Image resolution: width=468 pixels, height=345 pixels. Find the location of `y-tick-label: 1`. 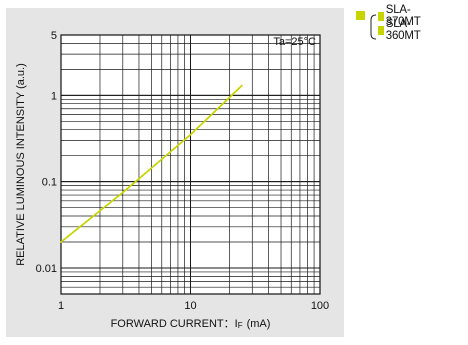

y-tick-label: 1 is located at coordinates (54, 96).